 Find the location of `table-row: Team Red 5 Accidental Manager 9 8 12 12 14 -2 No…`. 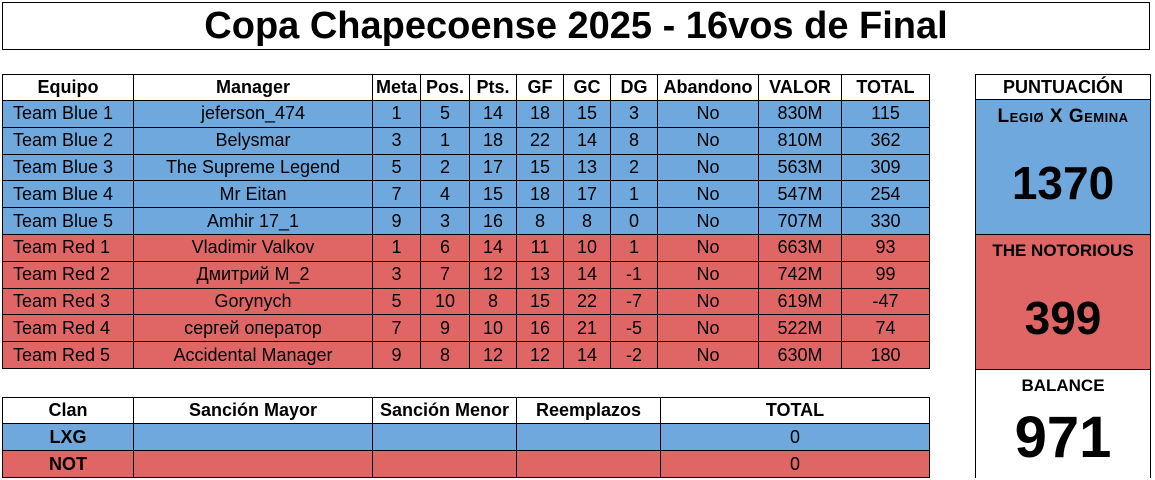

table-row: Team Red 5 Accidental Manager 9 8 12 12 14 -2 No… is located at coordinates (466, 355).